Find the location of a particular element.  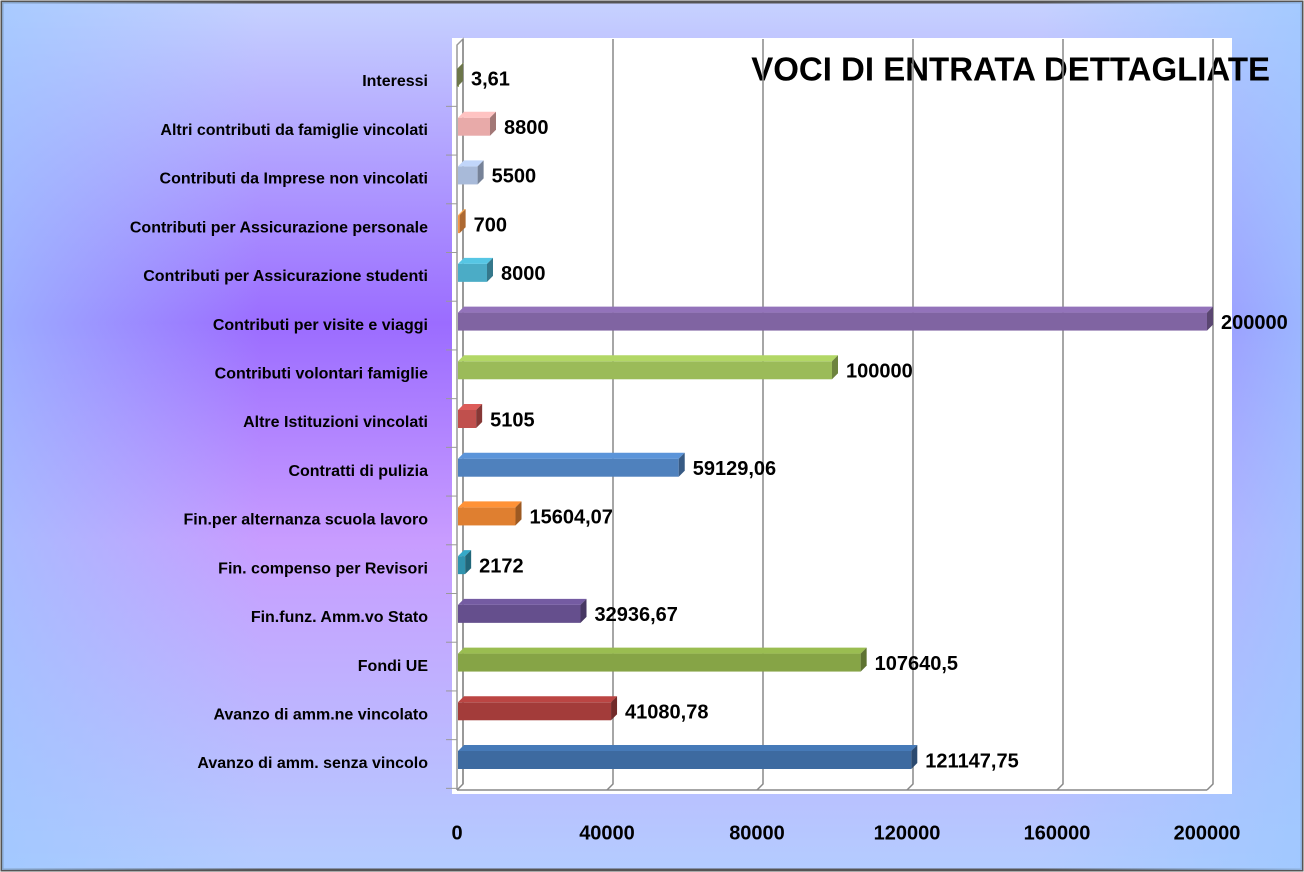

value-label: 700 is located at coordinates (490, 225).